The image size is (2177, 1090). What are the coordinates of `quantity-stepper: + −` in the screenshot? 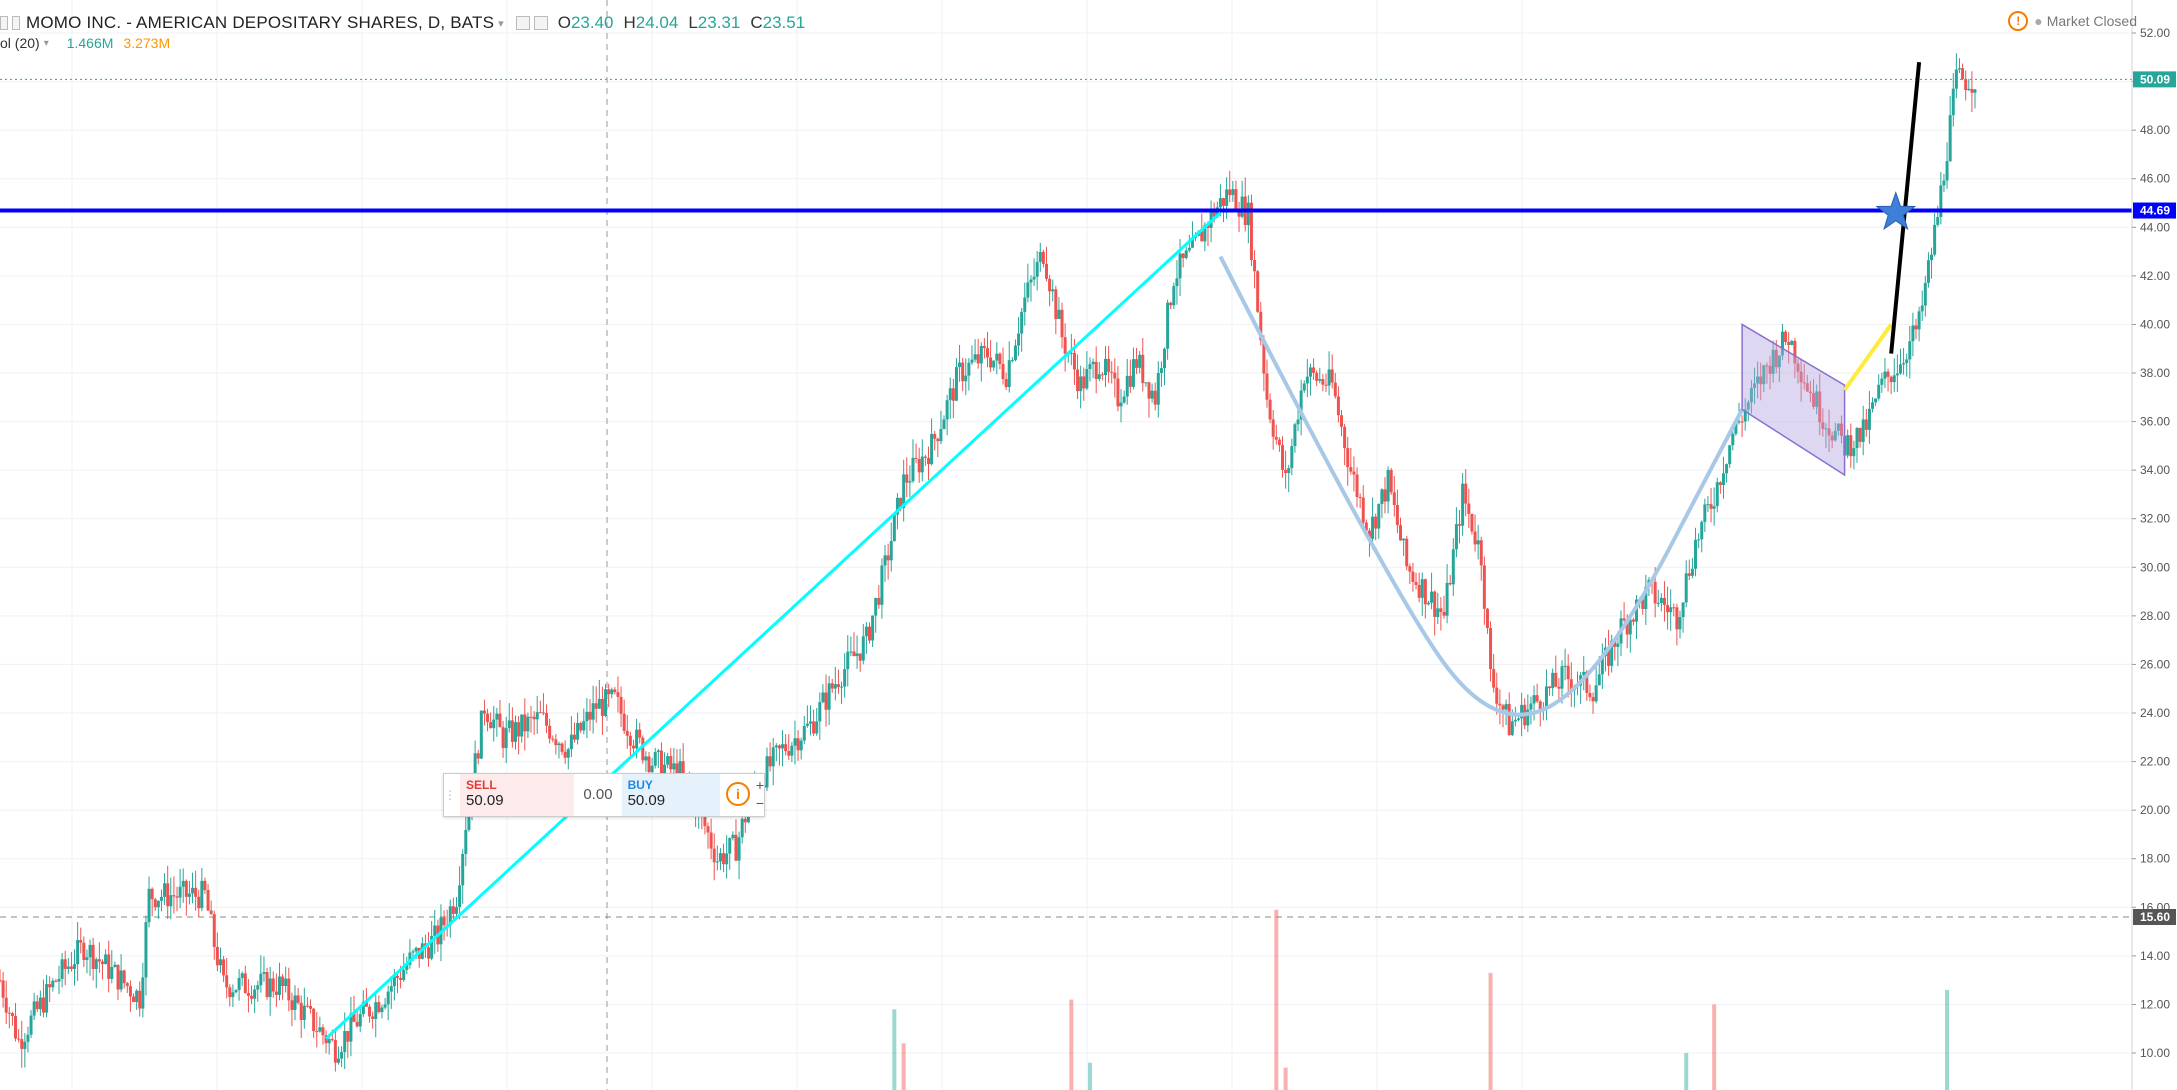 It's located at (760, 795).